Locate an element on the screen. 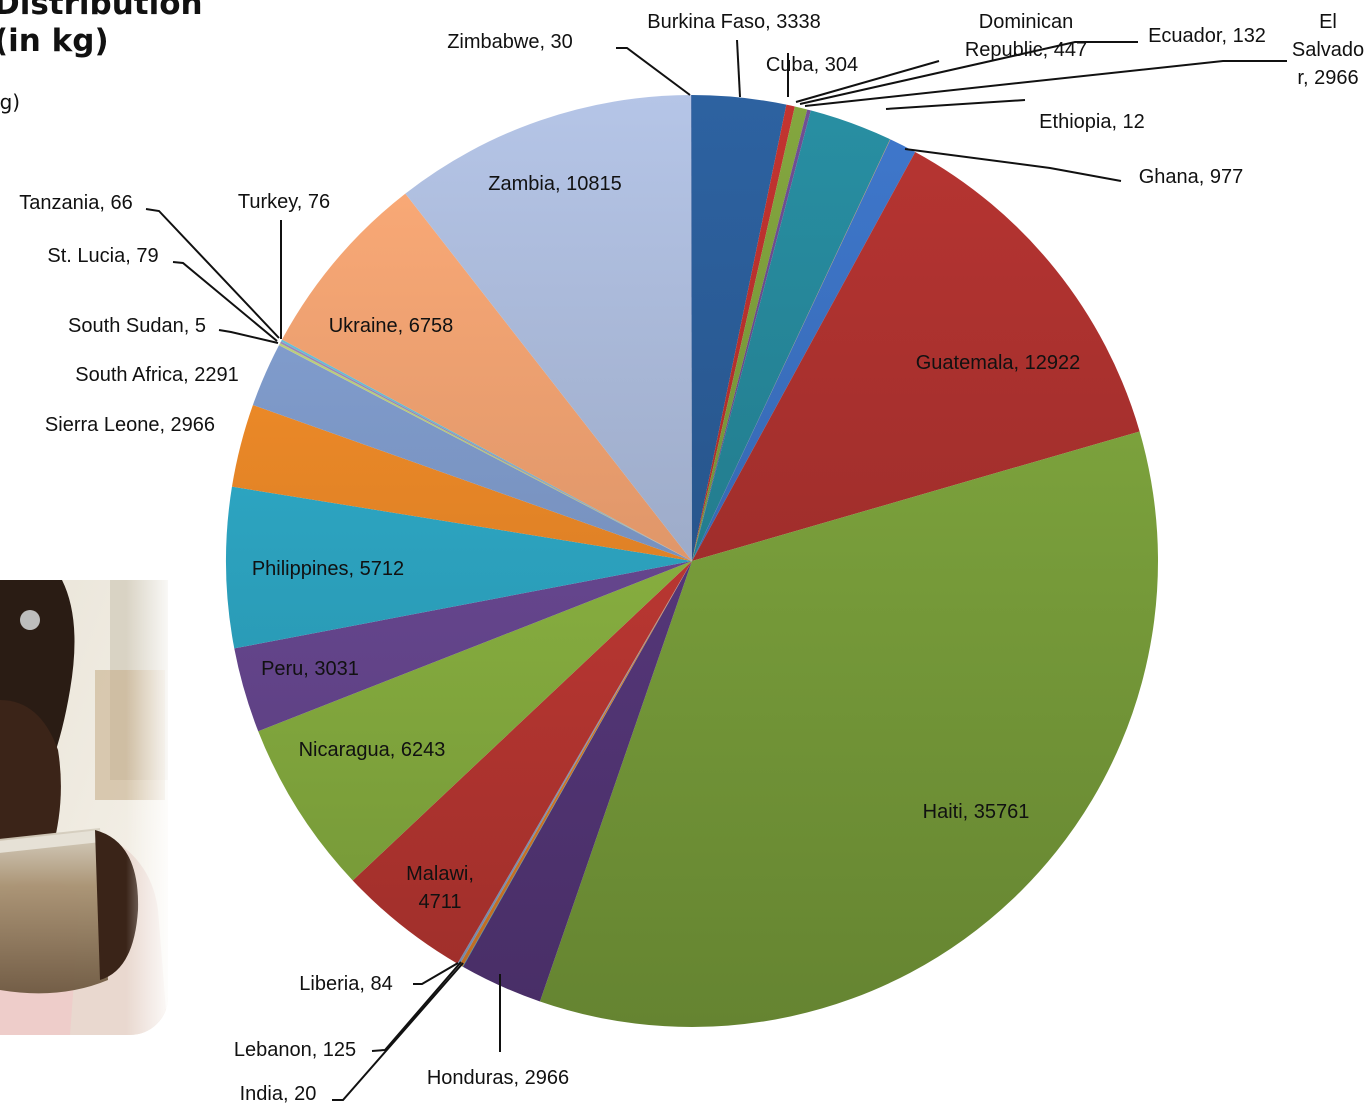 The height and width of the screenshot is (1108, 1367). pie-slice-st-lucia is located at coordinates (485, 452).